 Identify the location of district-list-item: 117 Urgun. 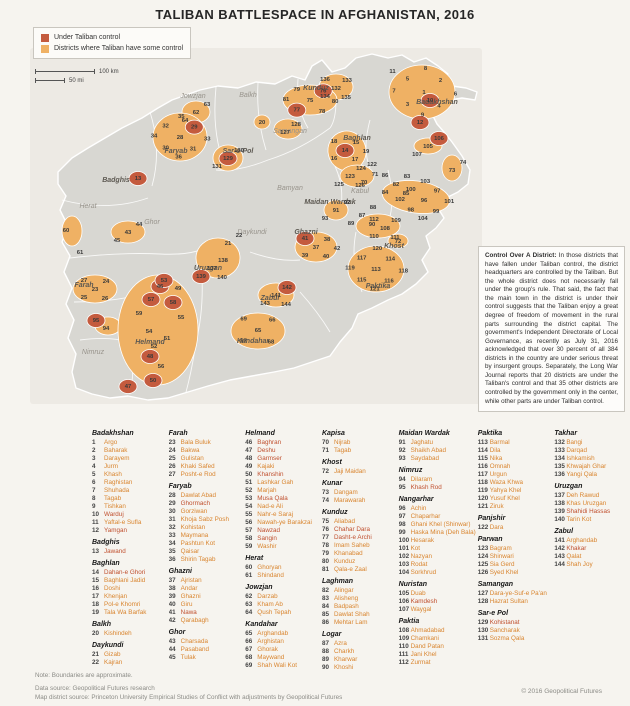
(515, 475).